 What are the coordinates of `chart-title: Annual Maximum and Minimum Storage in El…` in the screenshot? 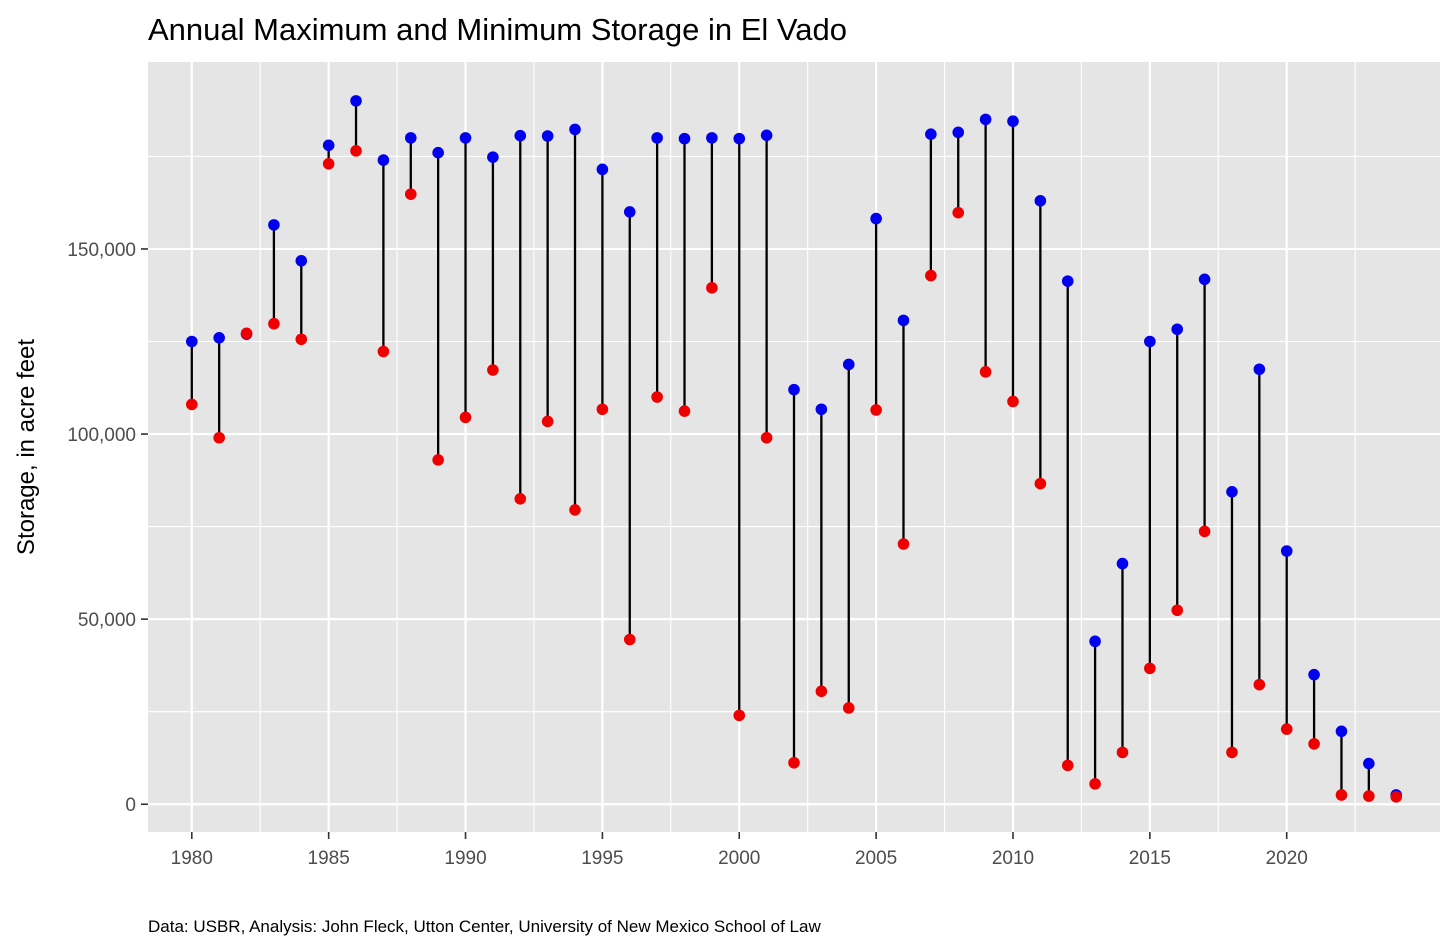 It's located at (497, 29).